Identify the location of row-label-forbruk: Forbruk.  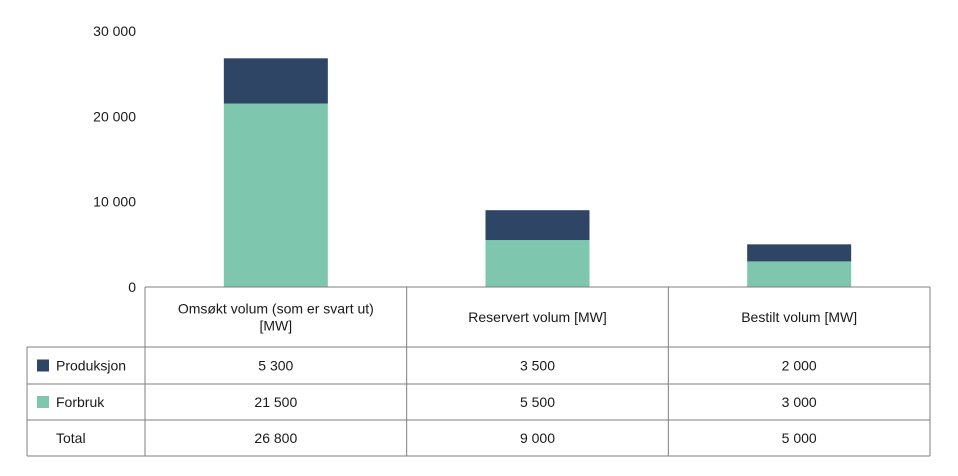
(80, 402).